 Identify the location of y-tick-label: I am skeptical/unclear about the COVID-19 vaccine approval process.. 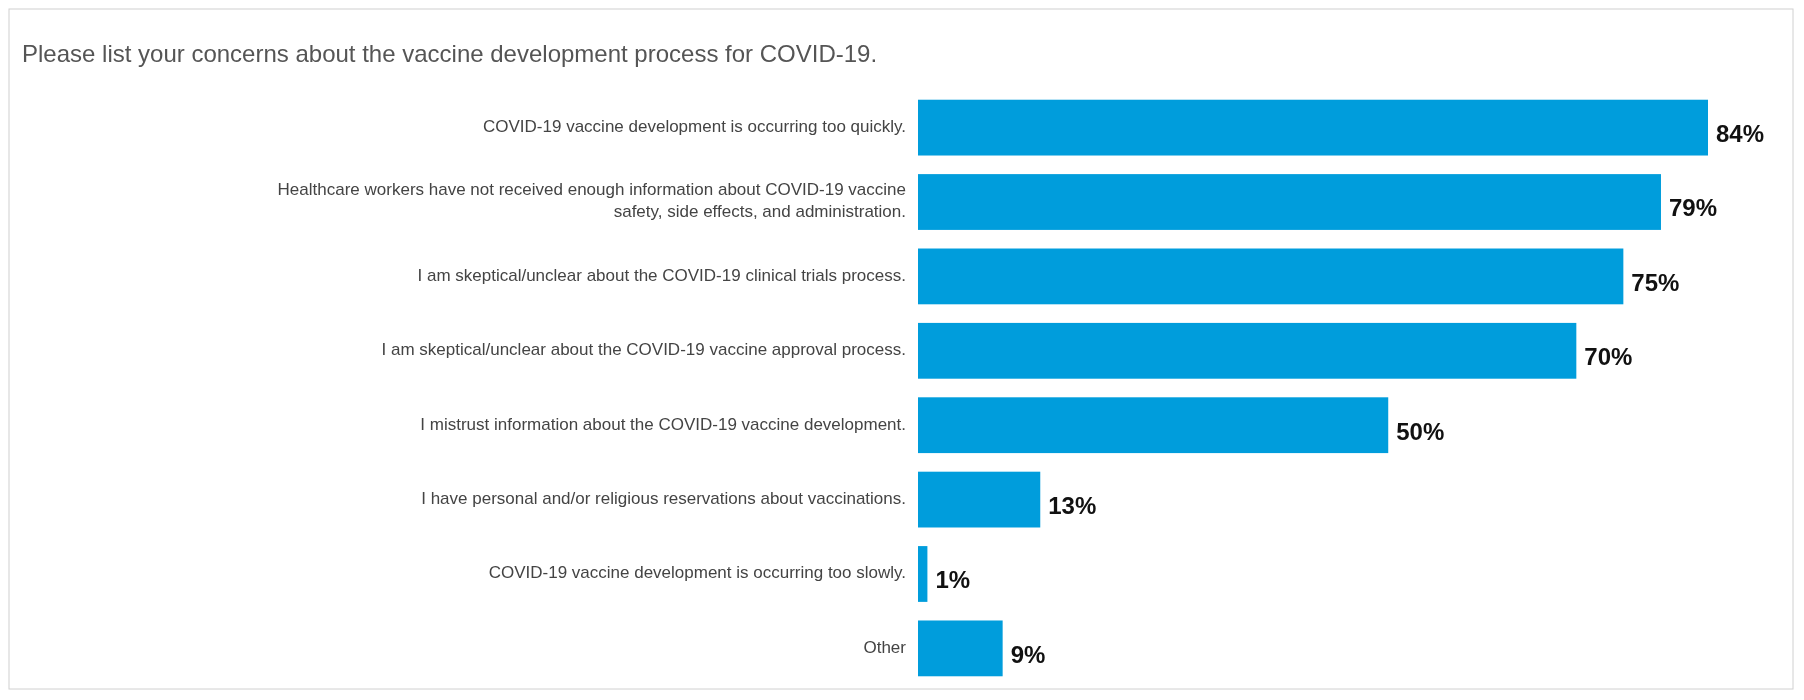
(643, 350).